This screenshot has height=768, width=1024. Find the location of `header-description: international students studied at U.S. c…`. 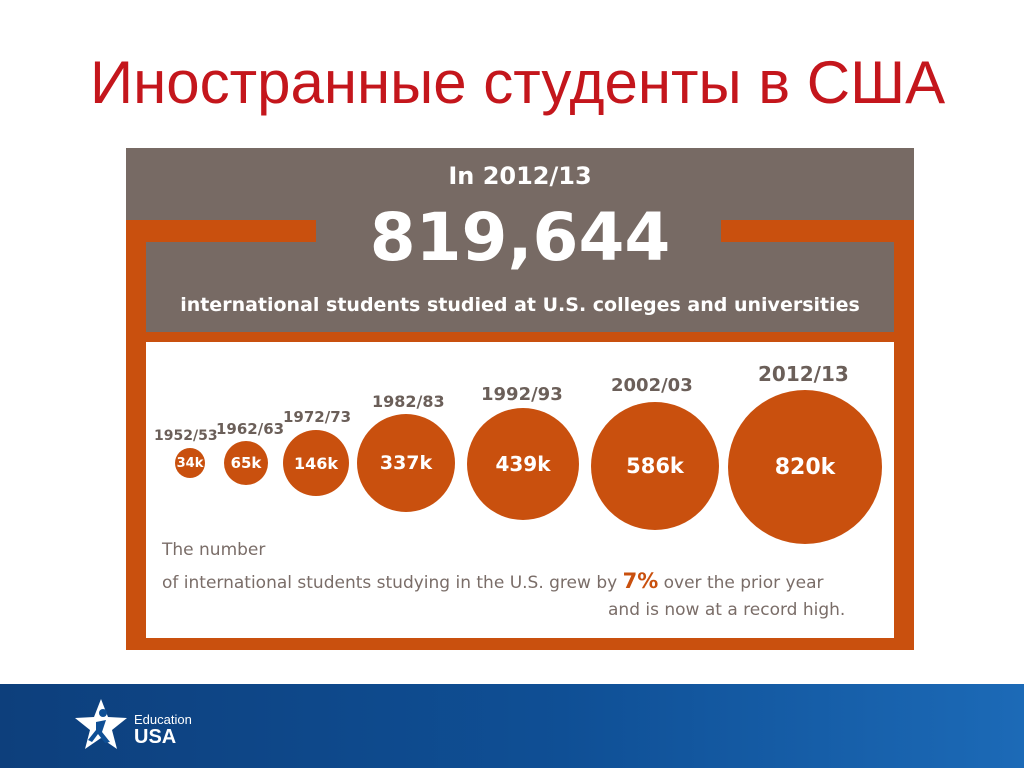

header-description: international students studied at U.S. c… is located at coordinates (520, 305).